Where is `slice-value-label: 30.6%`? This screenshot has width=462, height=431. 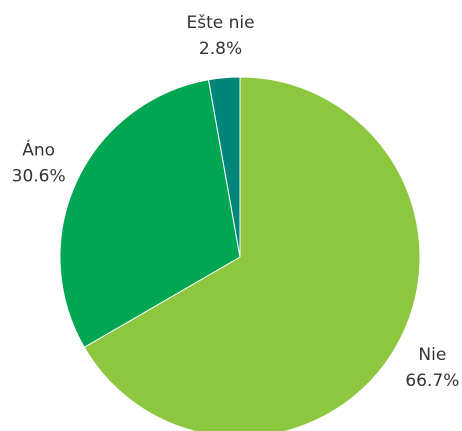 slice-value-label: 30.6% is located at coordinates (39, 177).